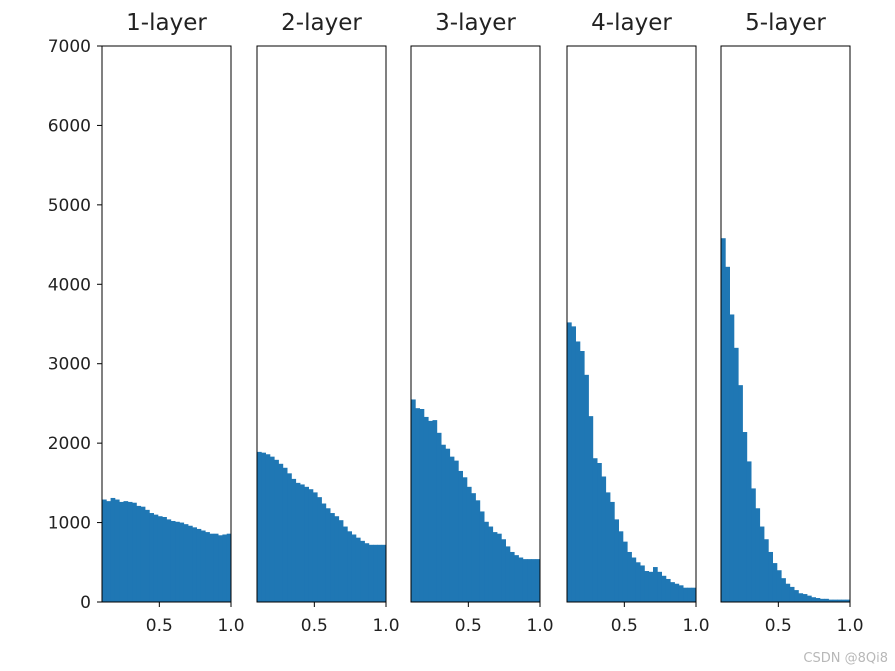  What do you see at coordinates (69, 206) in the screenshot?
I see `y-tick-label: 5000` at bounding box center [69, 206].